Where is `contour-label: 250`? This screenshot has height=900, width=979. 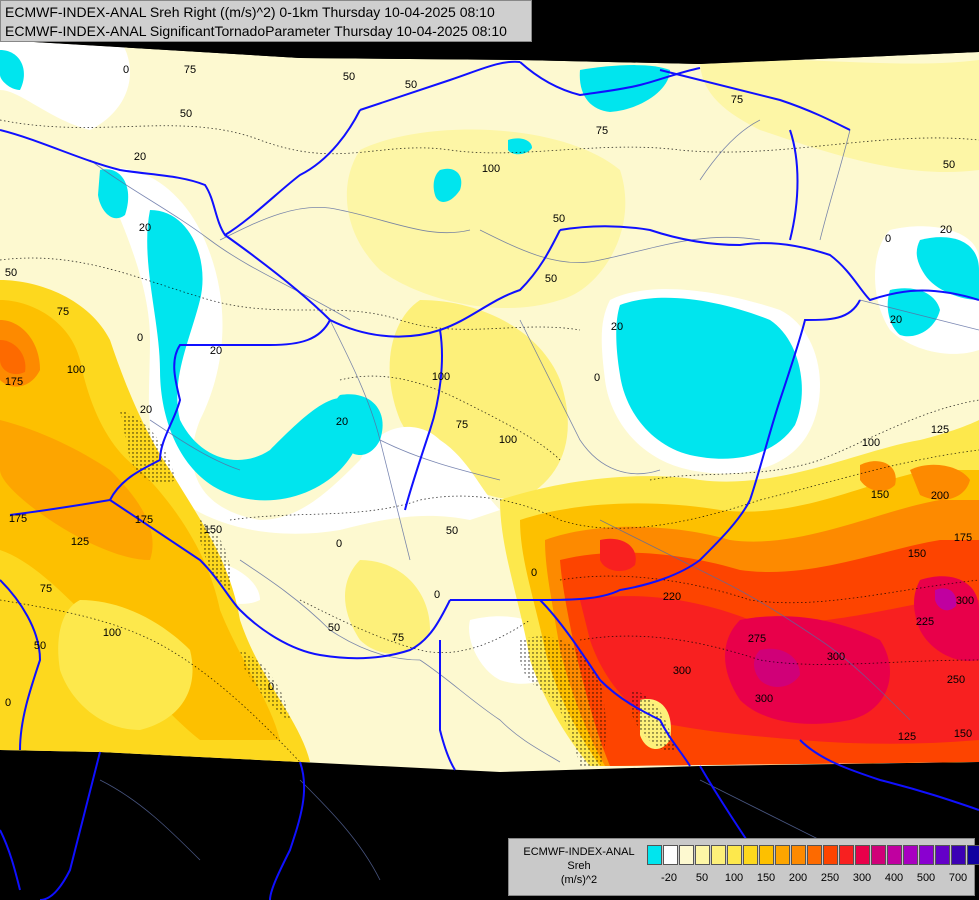
contour-label: 250 is located at coordinates (956, 680).